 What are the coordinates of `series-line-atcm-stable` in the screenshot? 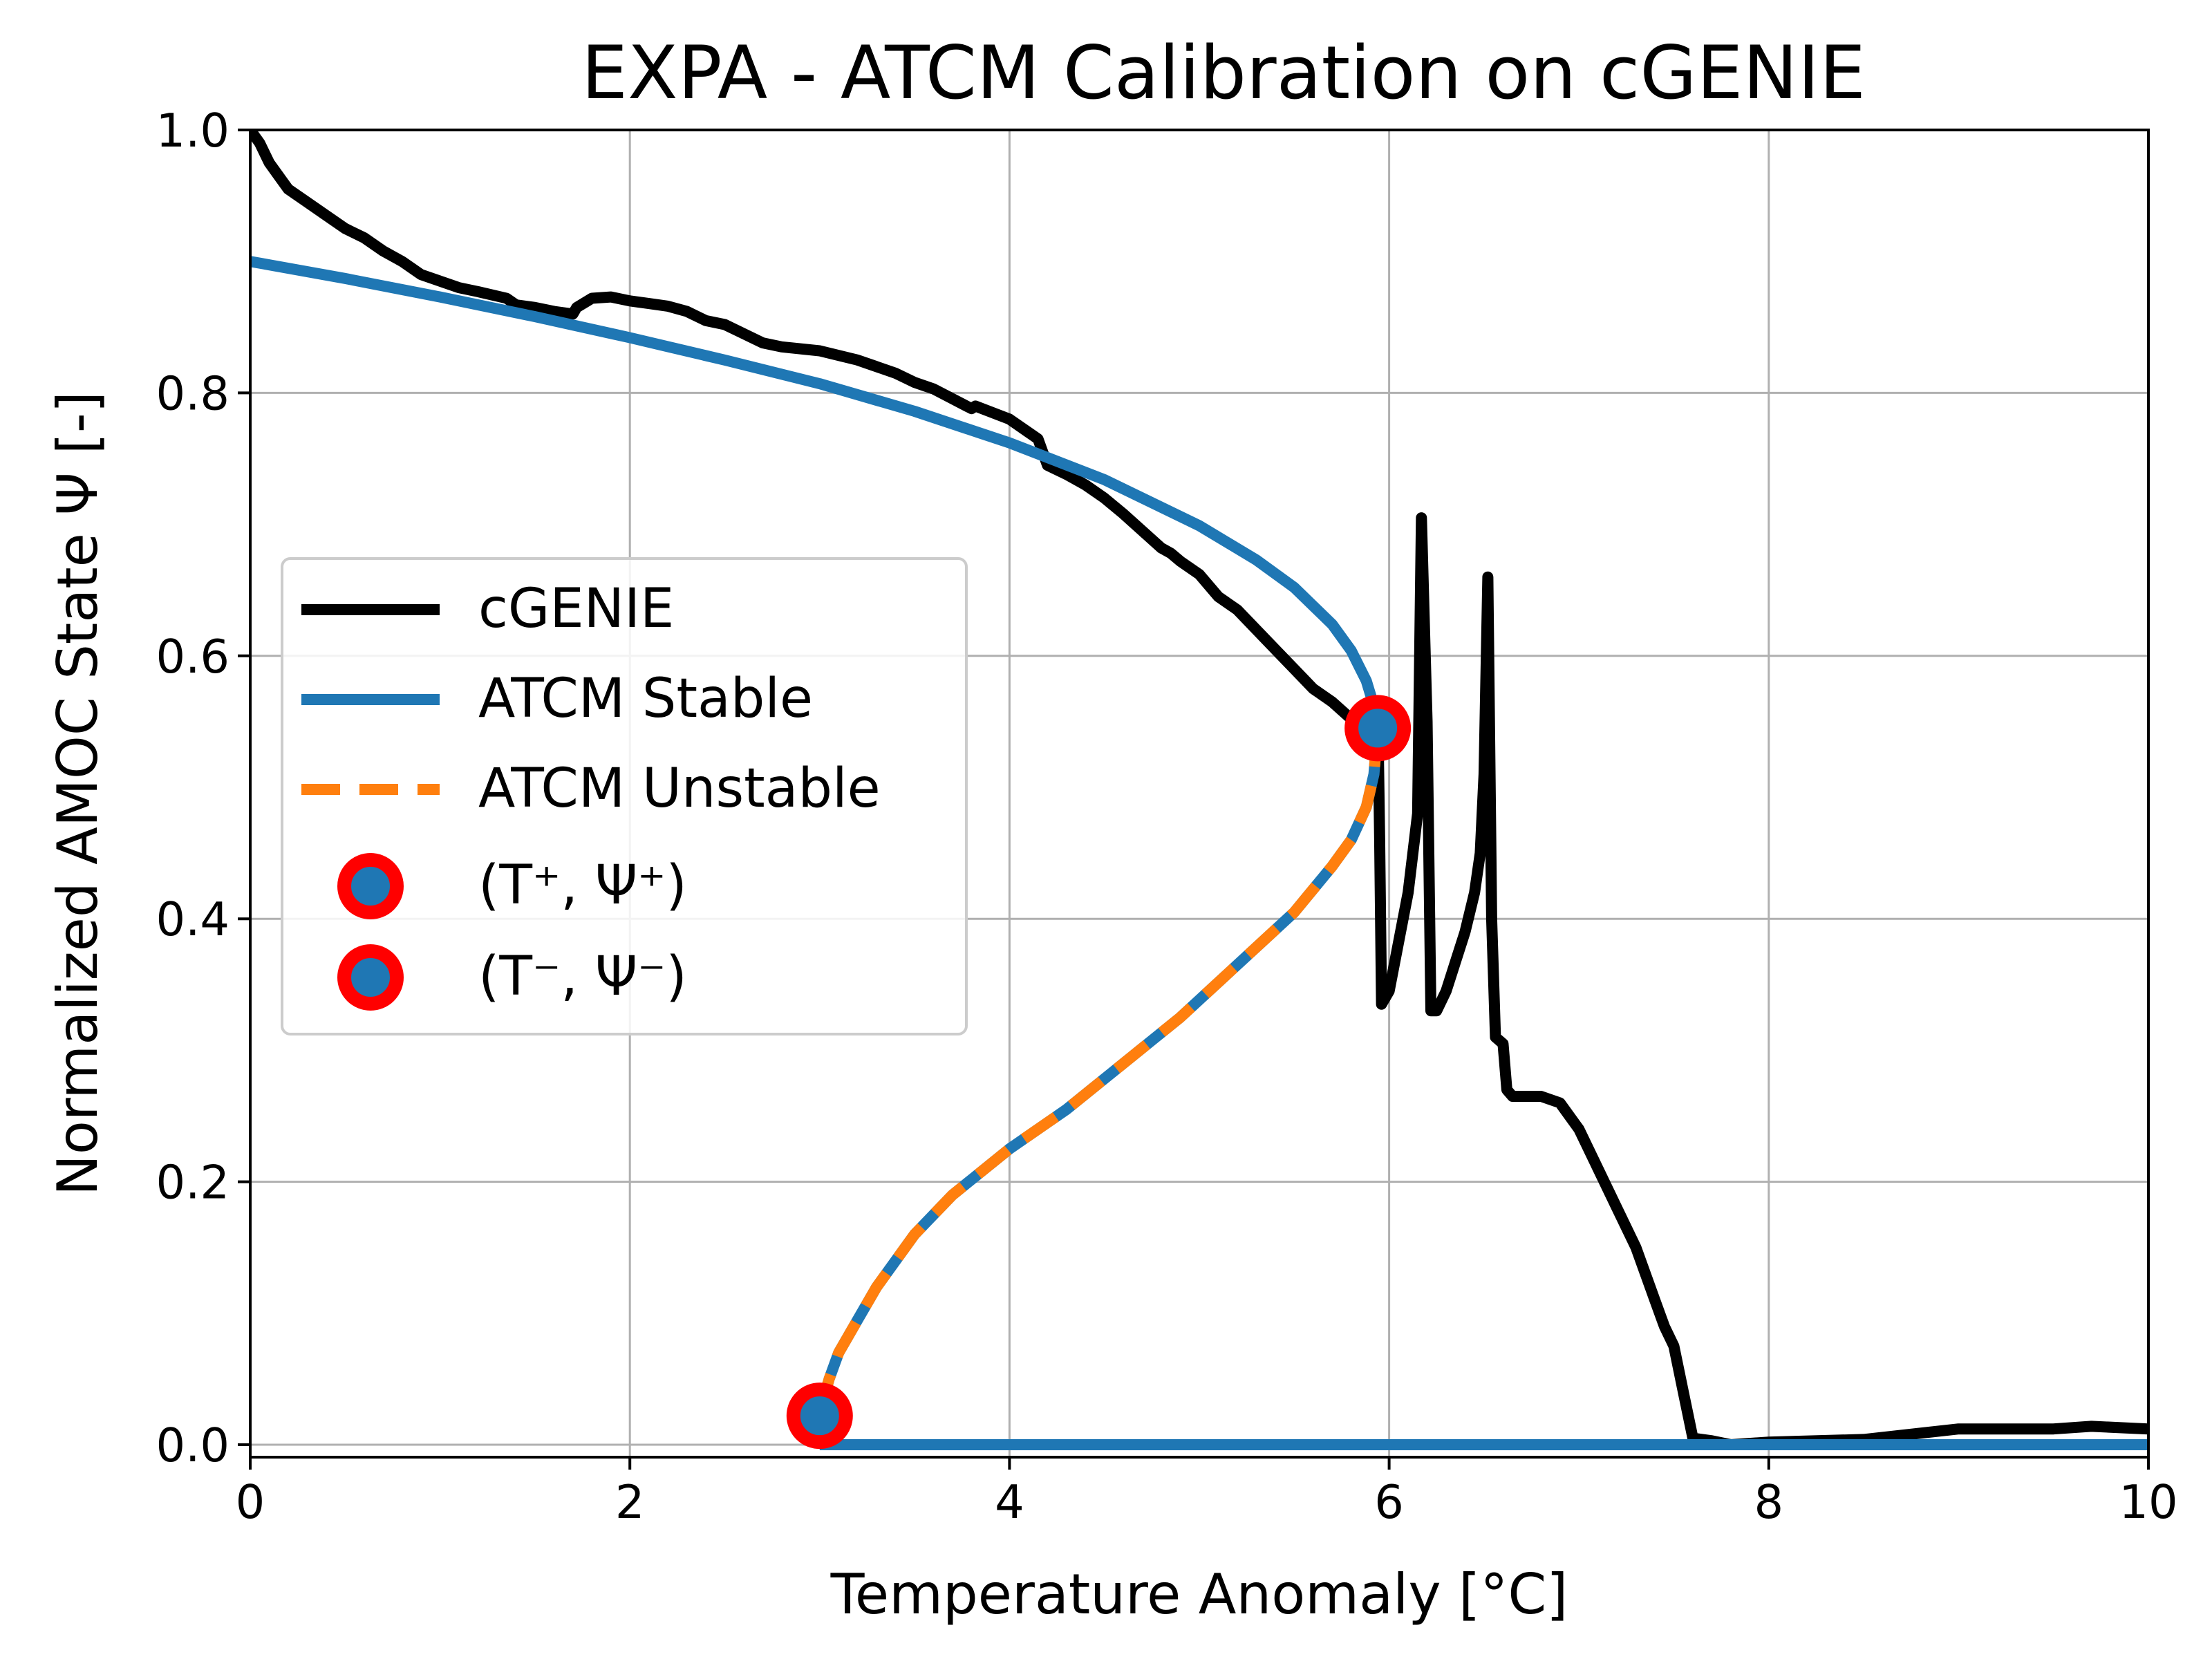 It's located at (817, 493).